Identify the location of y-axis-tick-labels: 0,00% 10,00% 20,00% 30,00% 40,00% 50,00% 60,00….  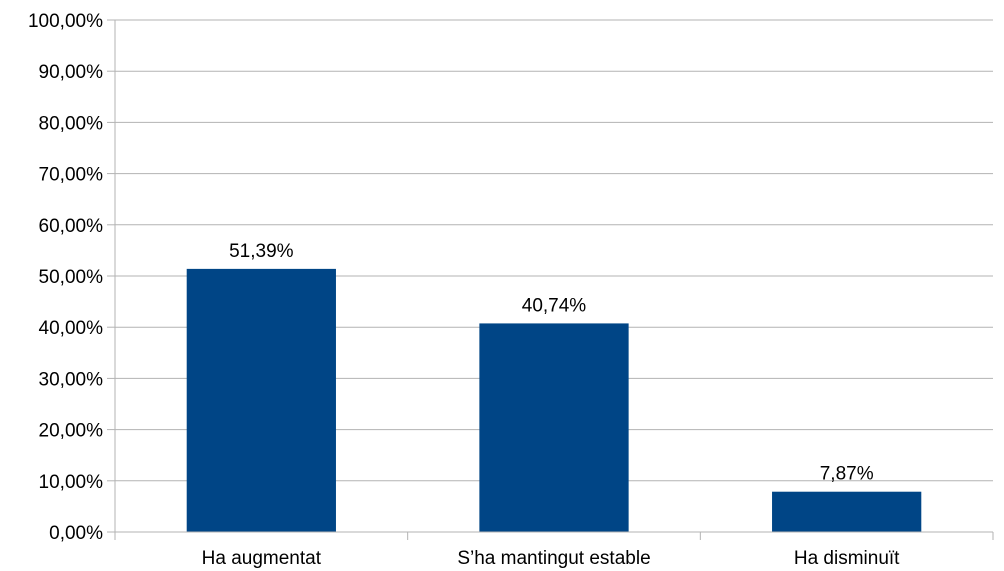
(65, 277).